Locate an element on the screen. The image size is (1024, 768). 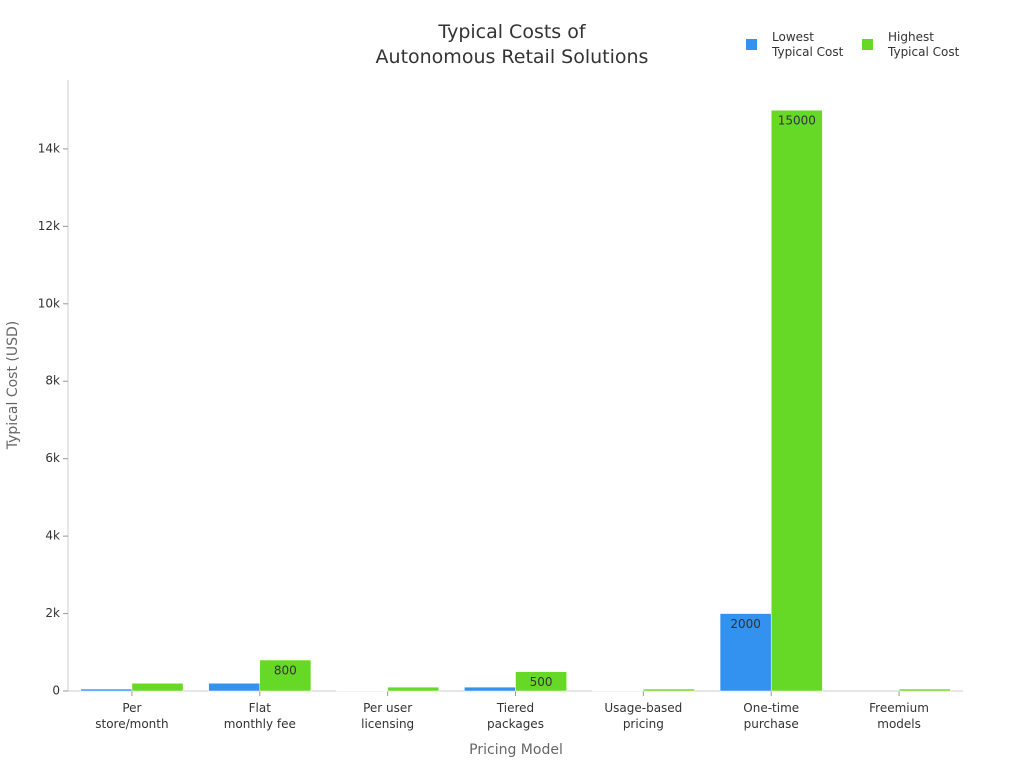
y-tick-label: 4k is located at coordinates (52, 536).